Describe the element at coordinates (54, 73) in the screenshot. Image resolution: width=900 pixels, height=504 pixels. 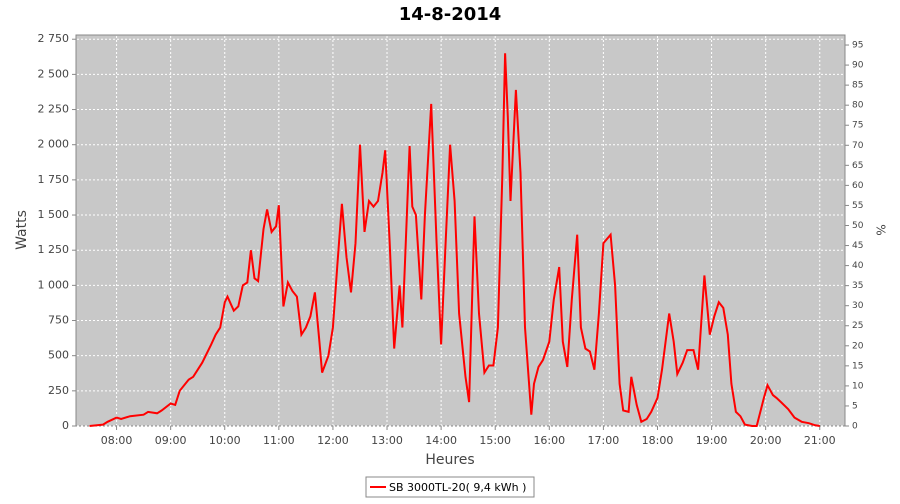
I see `y-tick-label: 2 500` at that location.